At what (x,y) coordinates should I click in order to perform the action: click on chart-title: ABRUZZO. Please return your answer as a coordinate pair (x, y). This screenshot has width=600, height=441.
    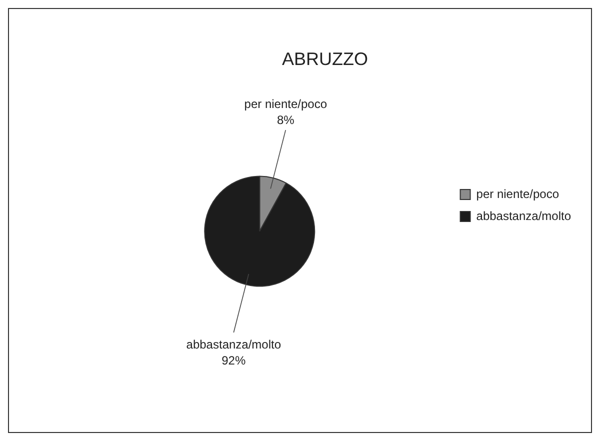
    Looking at the image, I should click on (325, 58).